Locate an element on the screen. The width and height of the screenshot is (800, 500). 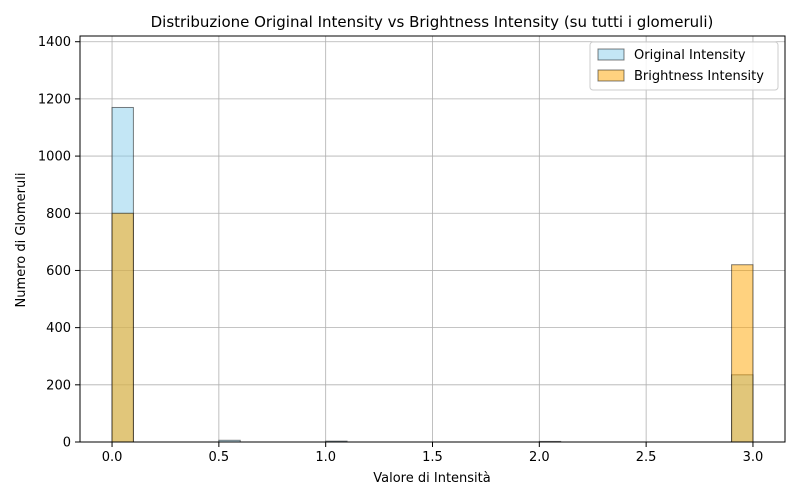
x-axis: 0.0 0.5 1.0 1.5 2.0 2.5 3.0 is located at coordinates (433, 453).